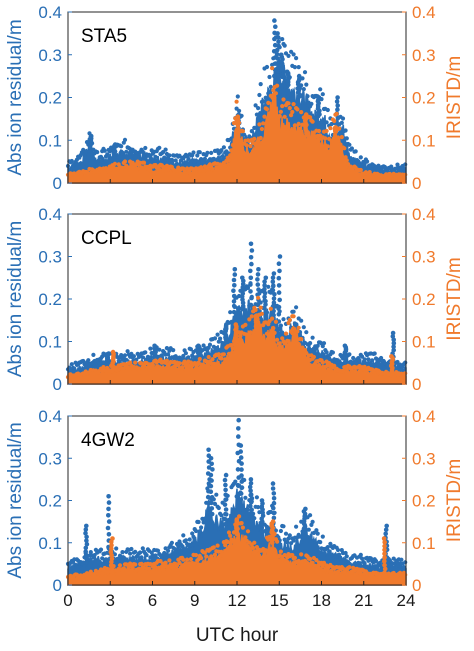 Image resolution: width=474 pixels, height=651 pixels. What do you see at coordinates (15, 500) in the screenshot?
I see `left-axis-label: Abs ion residual/m` at bounding box center [15, 500].